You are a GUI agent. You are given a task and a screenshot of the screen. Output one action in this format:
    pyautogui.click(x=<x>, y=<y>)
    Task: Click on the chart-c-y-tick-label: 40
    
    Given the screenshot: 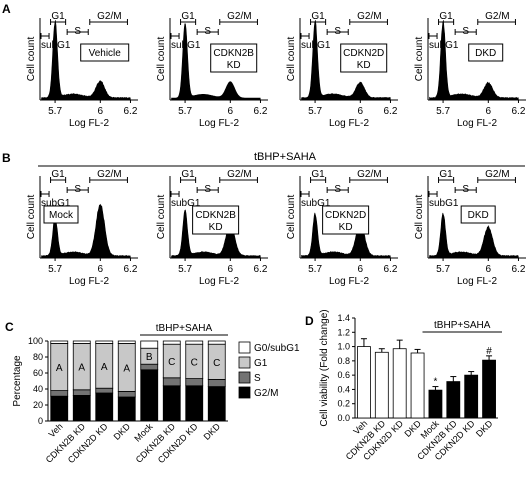 What is the action you would take?
    pyautogui.click(x=38, y=389)
    